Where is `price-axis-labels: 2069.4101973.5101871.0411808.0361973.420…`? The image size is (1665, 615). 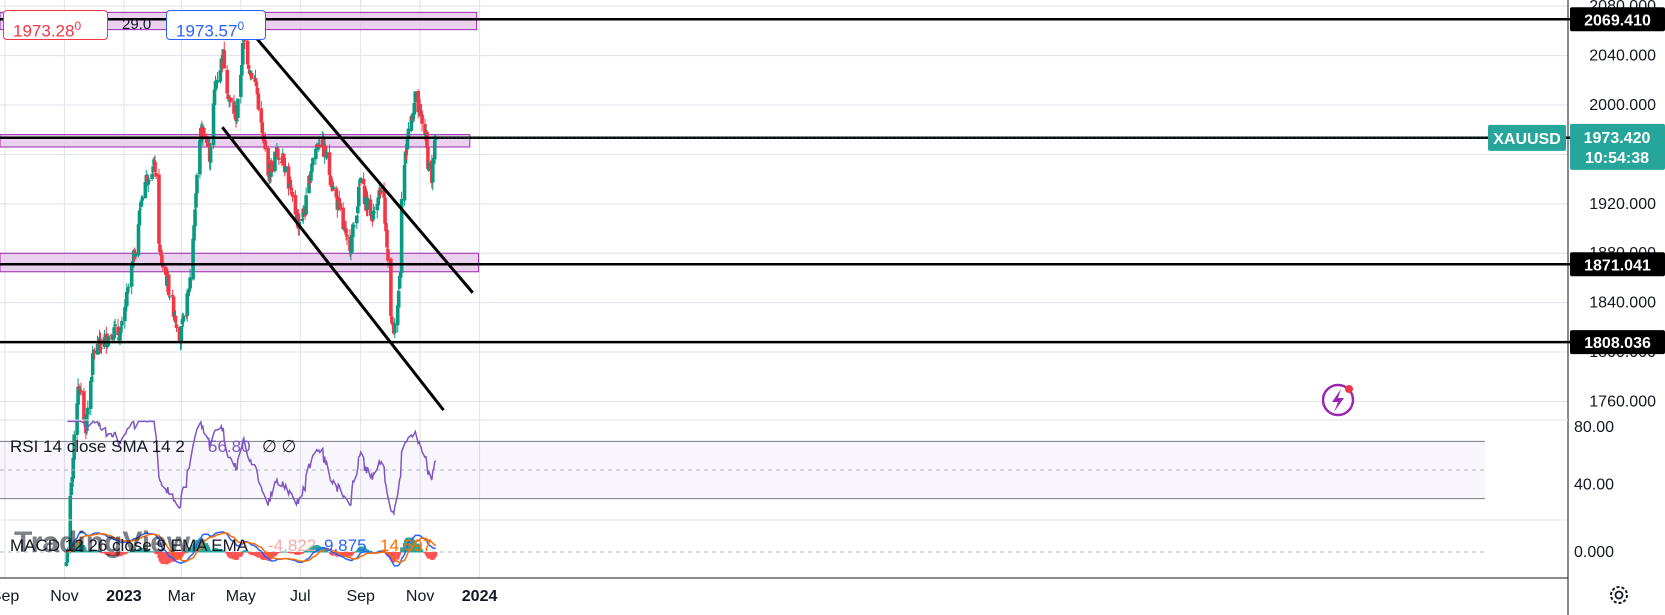 price-axis-labels: 2069.4101973.5101871.0411808.0361973.420… is located at coordinates (1576, 181).